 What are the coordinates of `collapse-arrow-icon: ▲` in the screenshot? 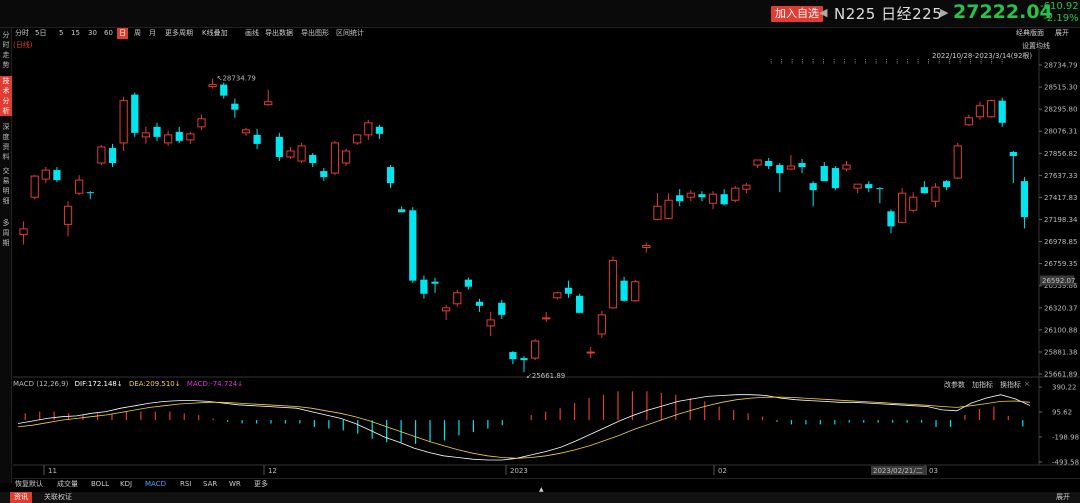 It's located at (541, 489).